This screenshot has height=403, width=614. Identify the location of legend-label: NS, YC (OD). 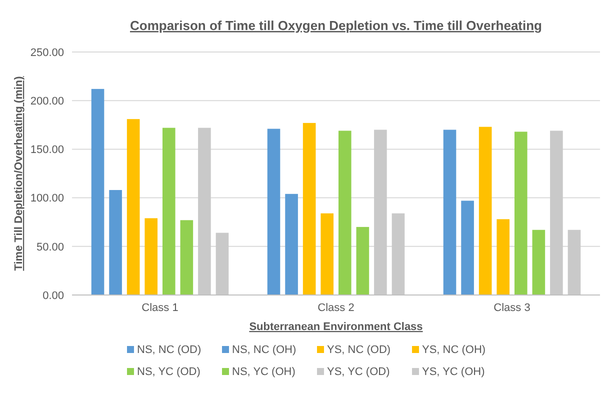
(168, 372).